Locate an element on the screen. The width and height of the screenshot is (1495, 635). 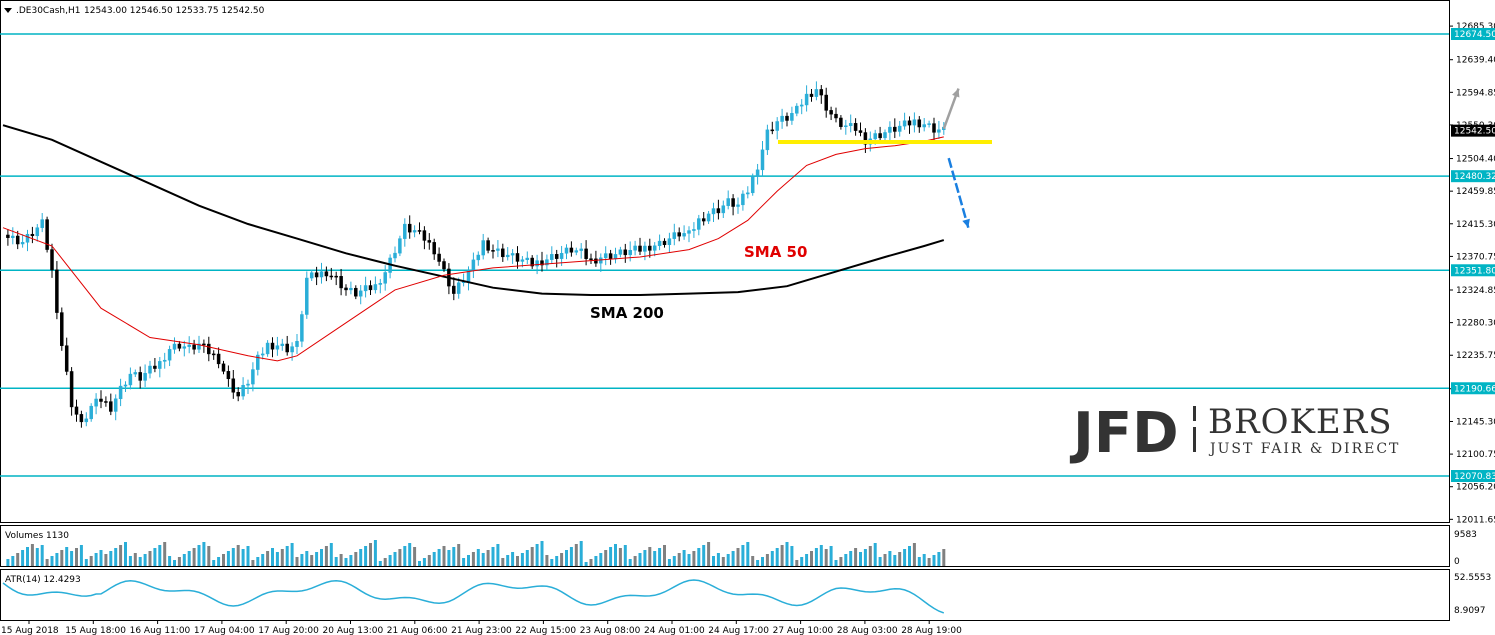
level-price-tag-0-bg is located at coordinates (1473, 34).